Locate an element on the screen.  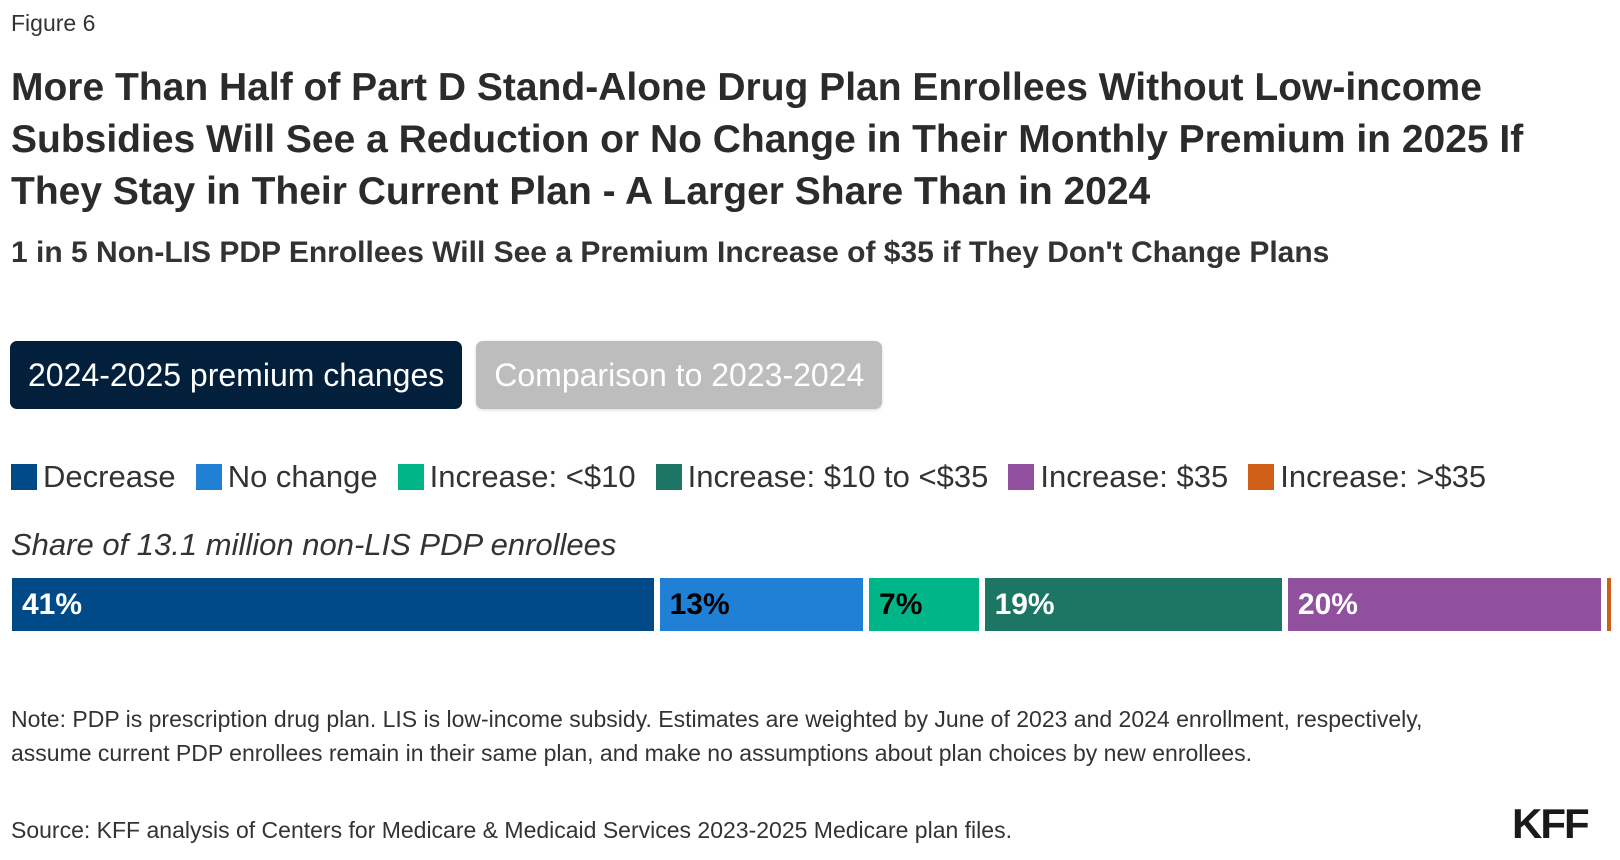
legend-label: Increase: $35 is located at coordinates (1134, 476).